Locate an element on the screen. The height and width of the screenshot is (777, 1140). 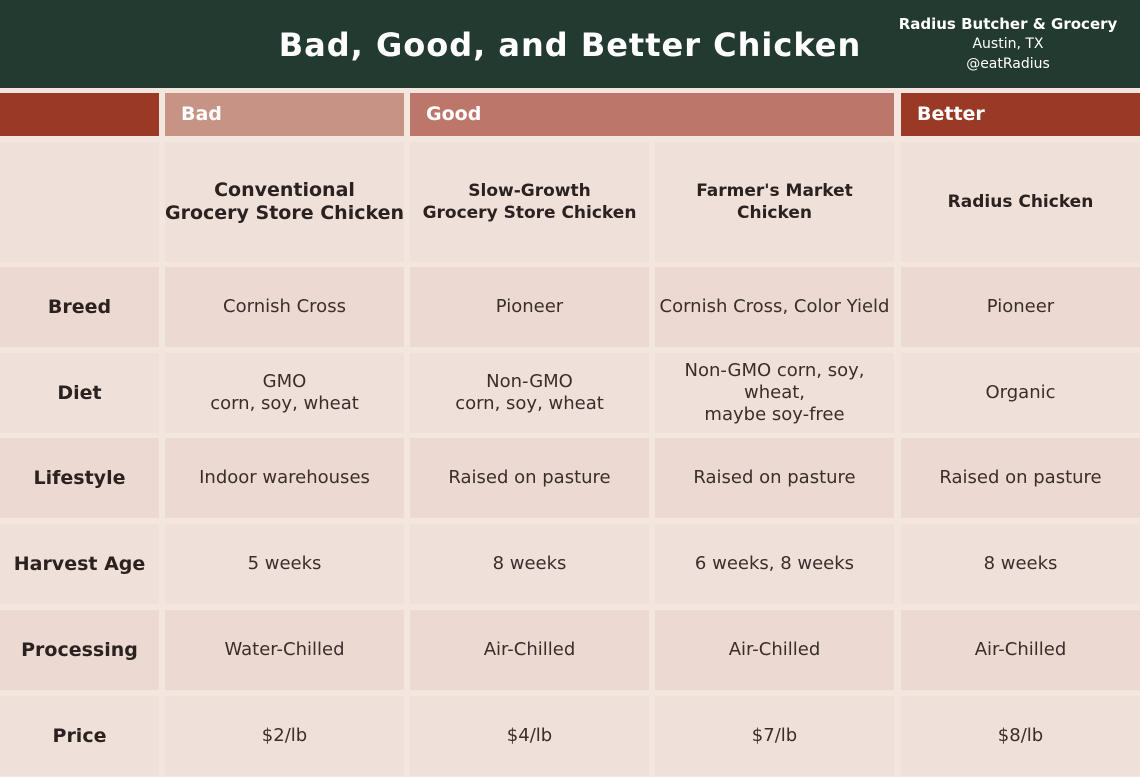
cell-text: $7/lb is located at coordinates (774, 735).